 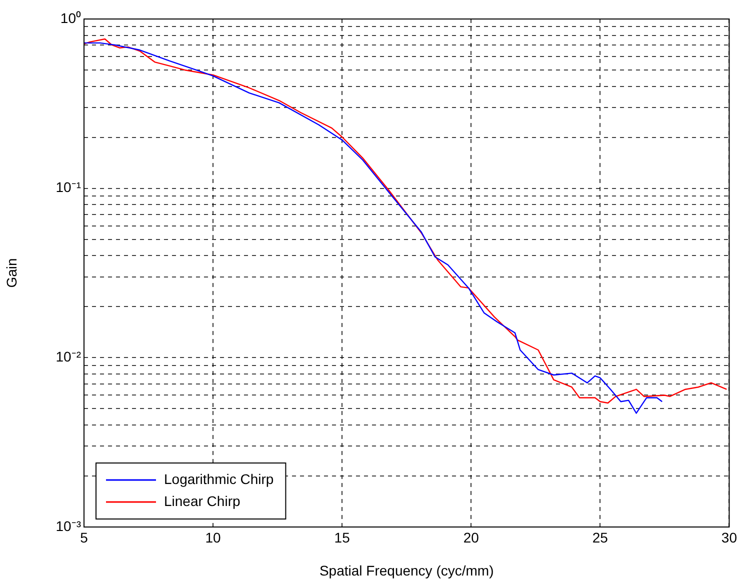 I want to click on legend-label: Logarithmic Chirp, so click(x=219, y=478).